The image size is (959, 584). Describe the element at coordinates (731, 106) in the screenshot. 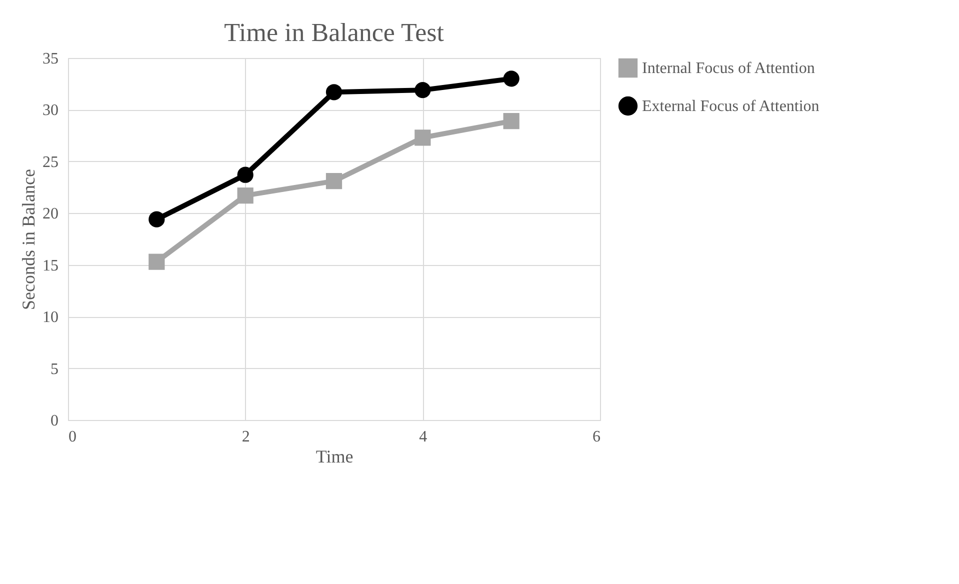

I see `legend-label: External Focus of Attention` at that location.